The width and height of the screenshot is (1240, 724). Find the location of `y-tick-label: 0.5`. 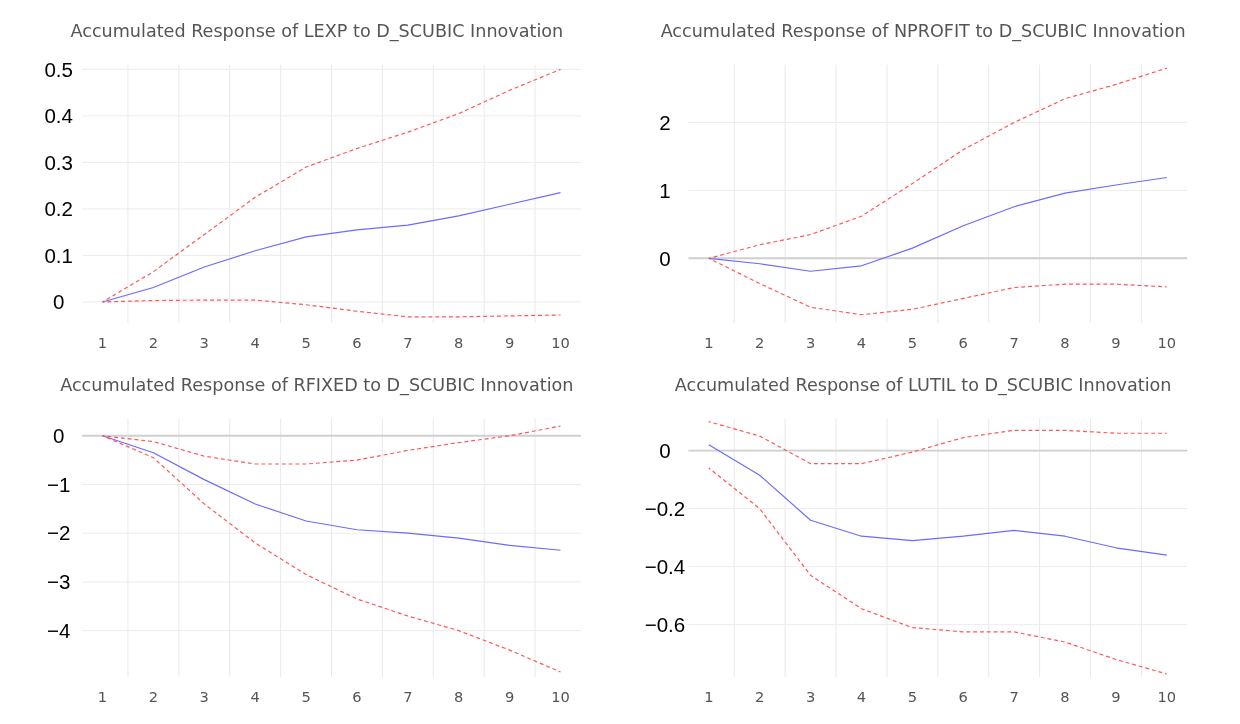

y-tick-label: 0.5 is located at coordinates (58, 69).